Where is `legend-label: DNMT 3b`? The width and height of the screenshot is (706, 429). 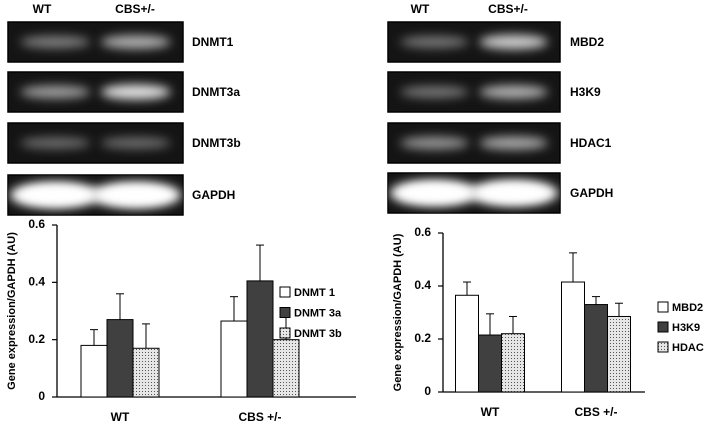 legend-label: DNMT 3b is located at coordinates (318, 334).